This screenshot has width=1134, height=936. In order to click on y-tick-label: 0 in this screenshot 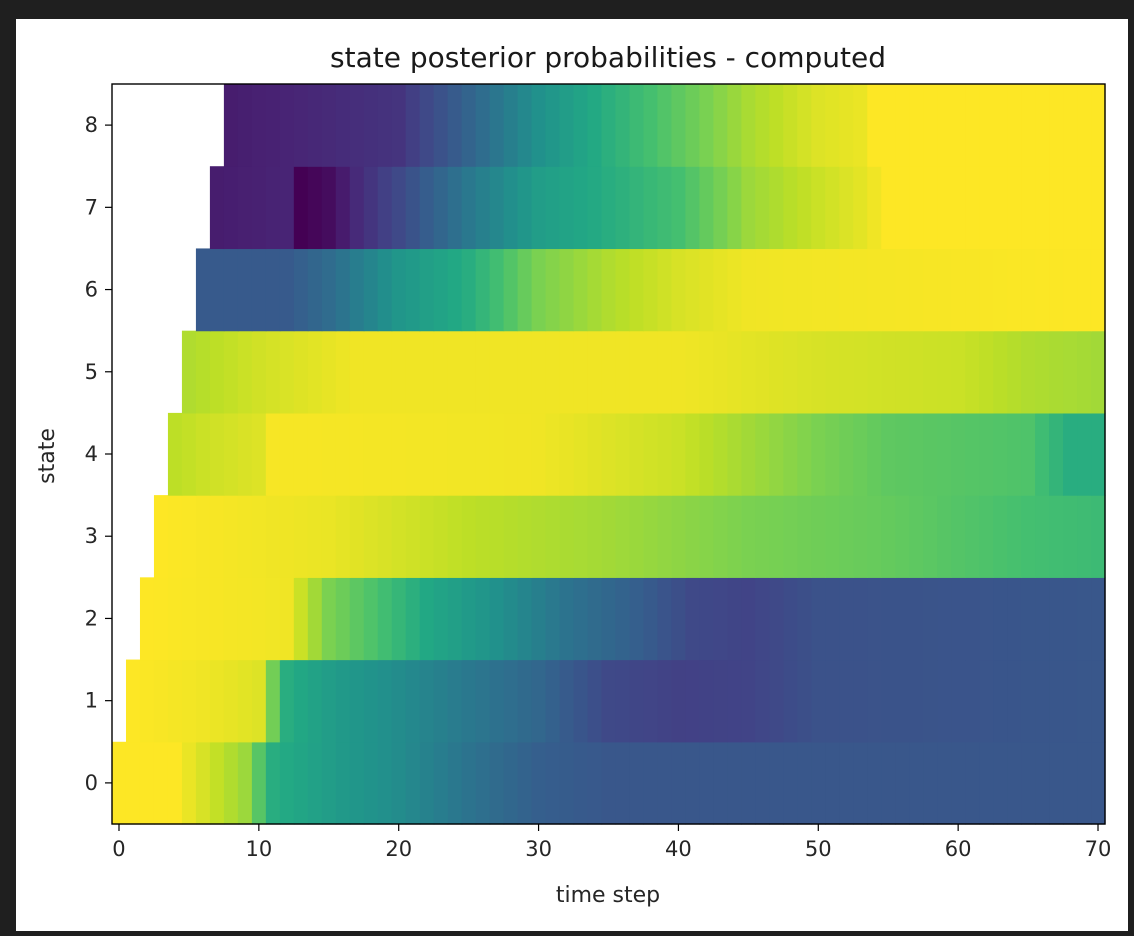, I will do `click(91, 783)`.